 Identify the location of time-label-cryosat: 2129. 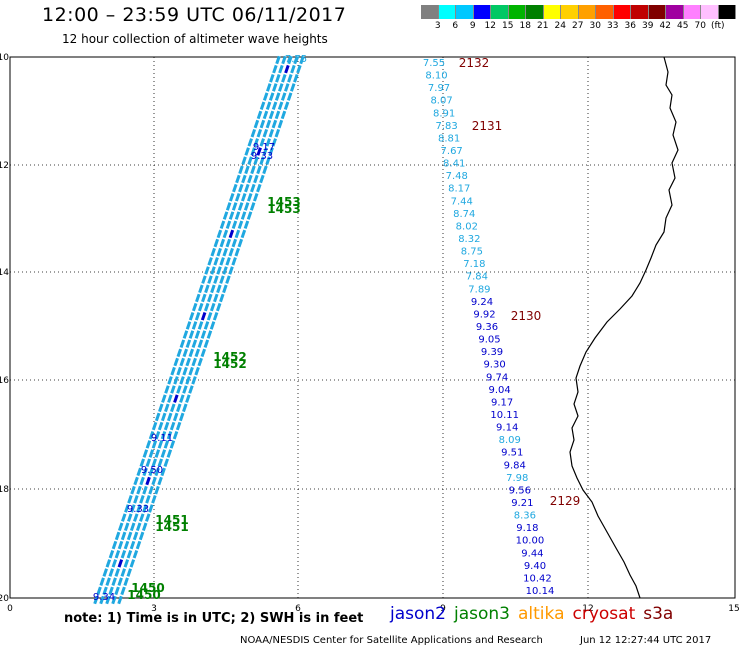
(565, 501).